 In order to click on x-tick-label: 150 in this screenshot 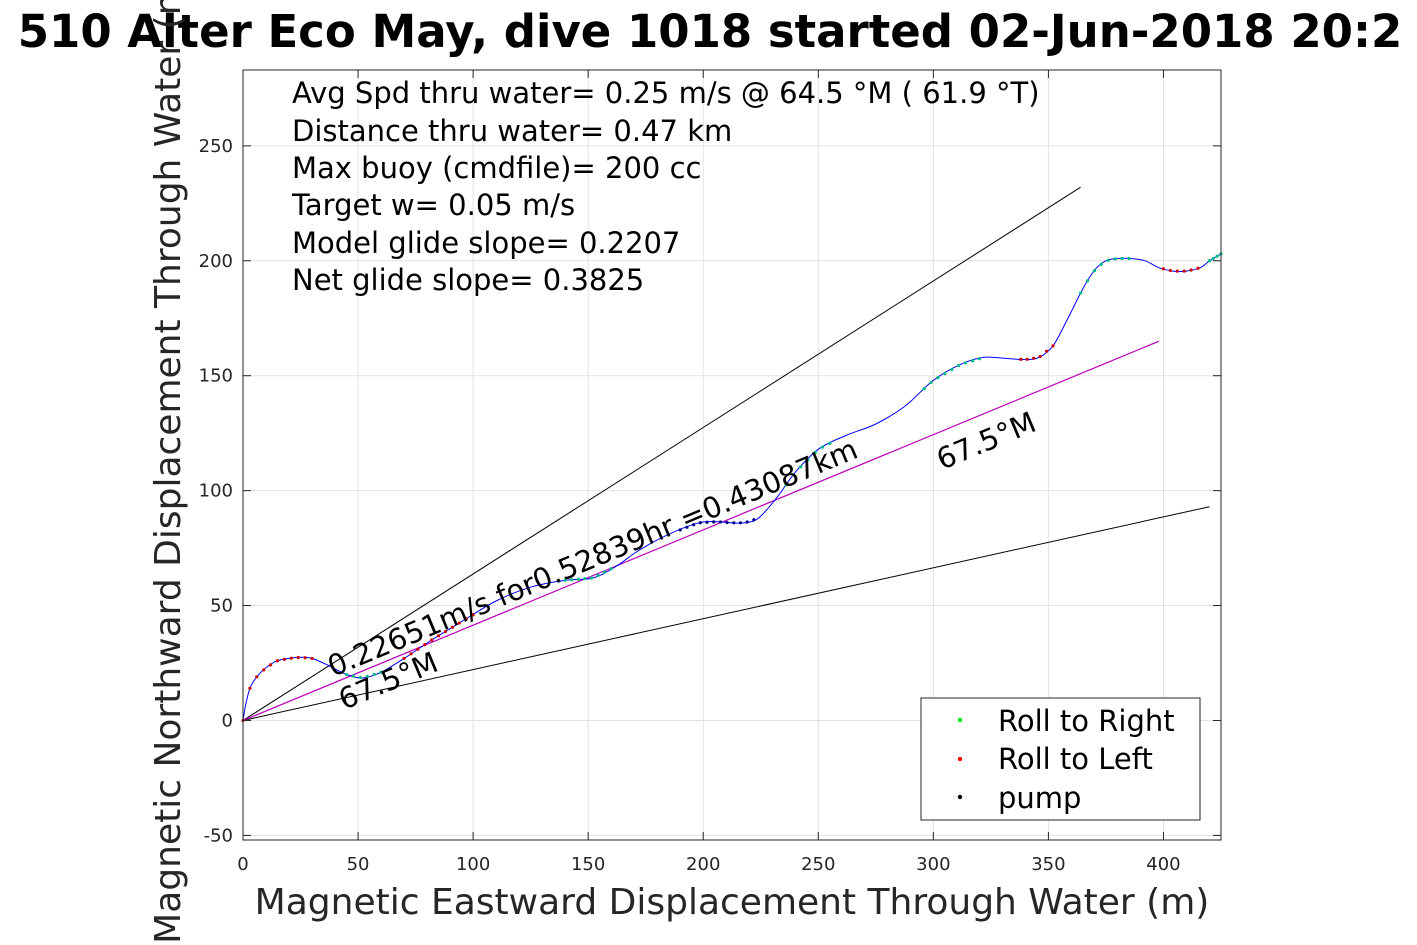, I will do `click(588, 864)`.